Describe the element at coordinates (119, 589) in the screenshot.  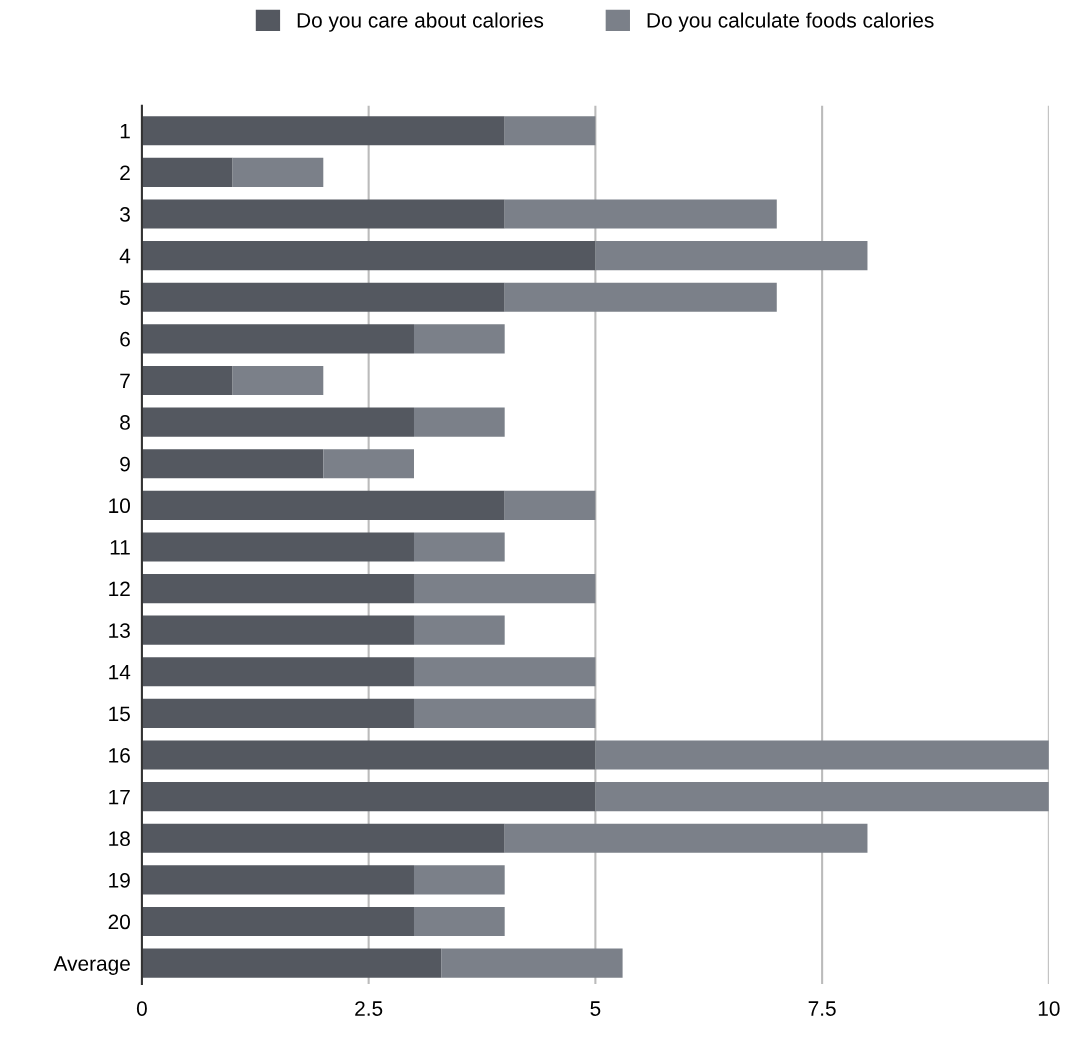
I see `y-tick-label: 12` at that location.